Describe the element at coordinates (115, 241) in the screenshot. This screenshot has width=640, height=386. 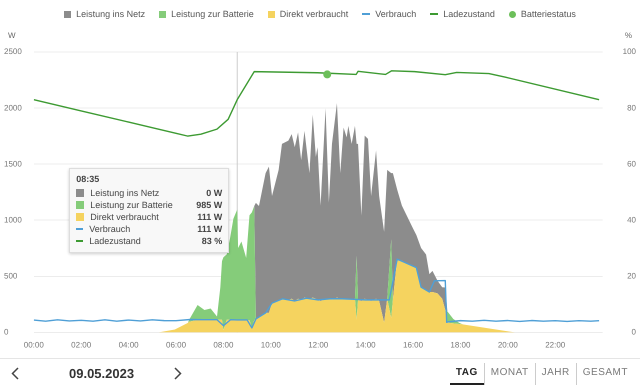
I see `text: Ladezustand` at that location.